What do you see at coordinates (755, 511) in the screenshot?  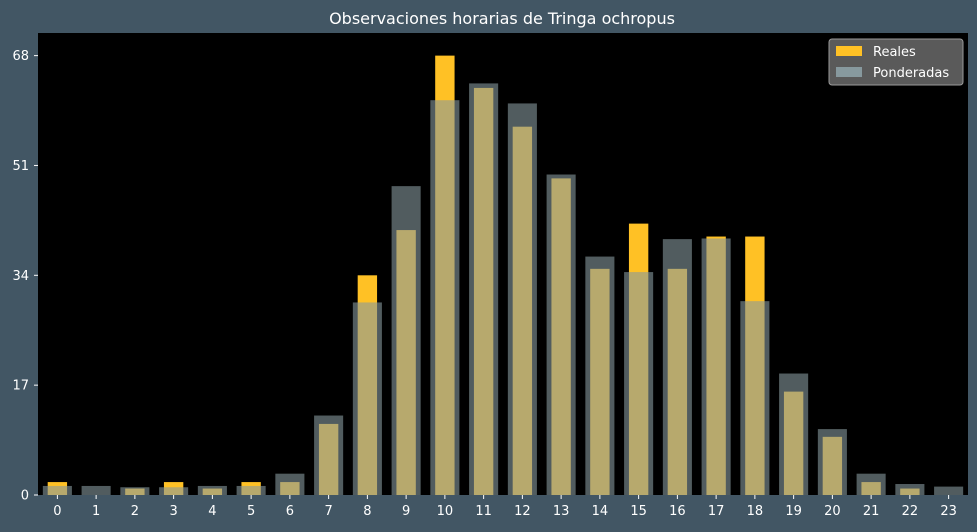 I see `x-tick-label: 18` at bounding box center [755, 511].